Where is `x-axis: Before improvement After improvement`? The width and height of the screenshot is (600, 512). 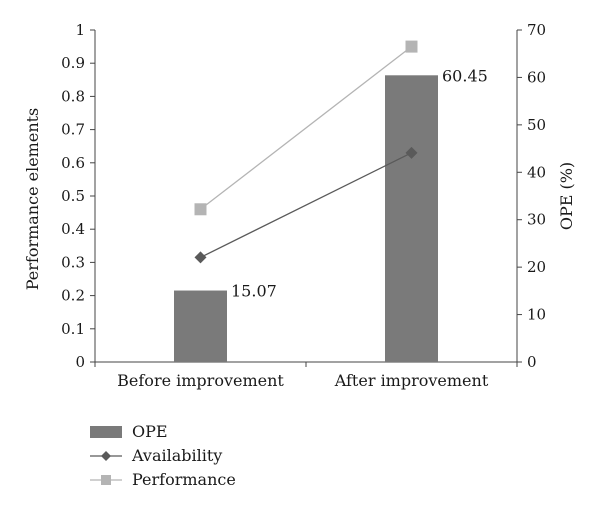
x-axis: Before improvement After improvement is located at coordinates (306, 375).